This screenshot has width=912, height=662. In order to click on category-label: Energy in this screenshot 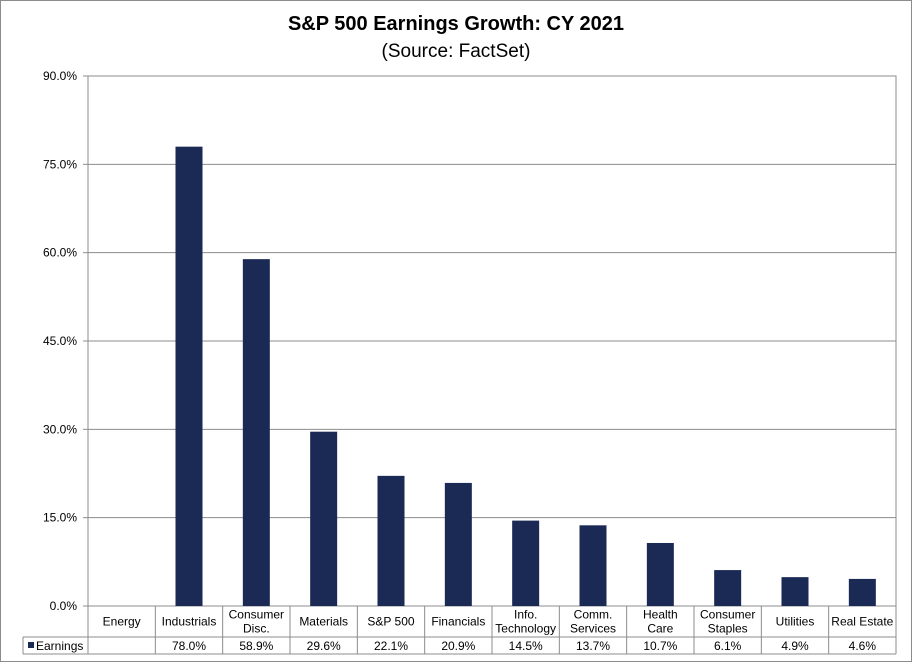, I will do `click(122, 622)`.